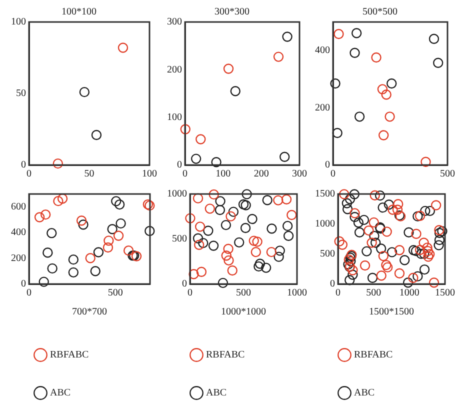  Describe the element at coordinates (177, 194) in the screenshot. I see `y-tick-label: 1000` at that location.